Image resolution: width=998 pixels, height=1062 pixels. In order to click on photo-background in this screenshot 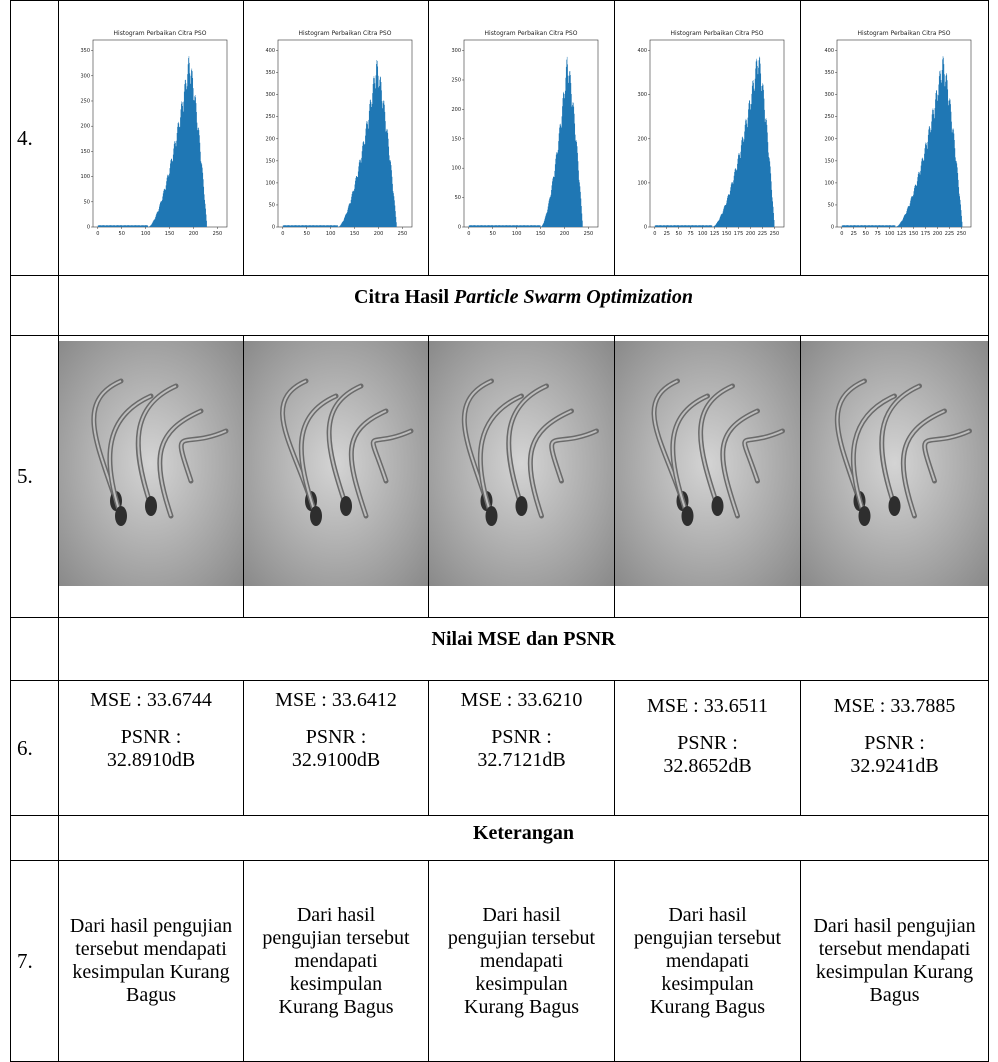, I will do `click(336, 463)`.